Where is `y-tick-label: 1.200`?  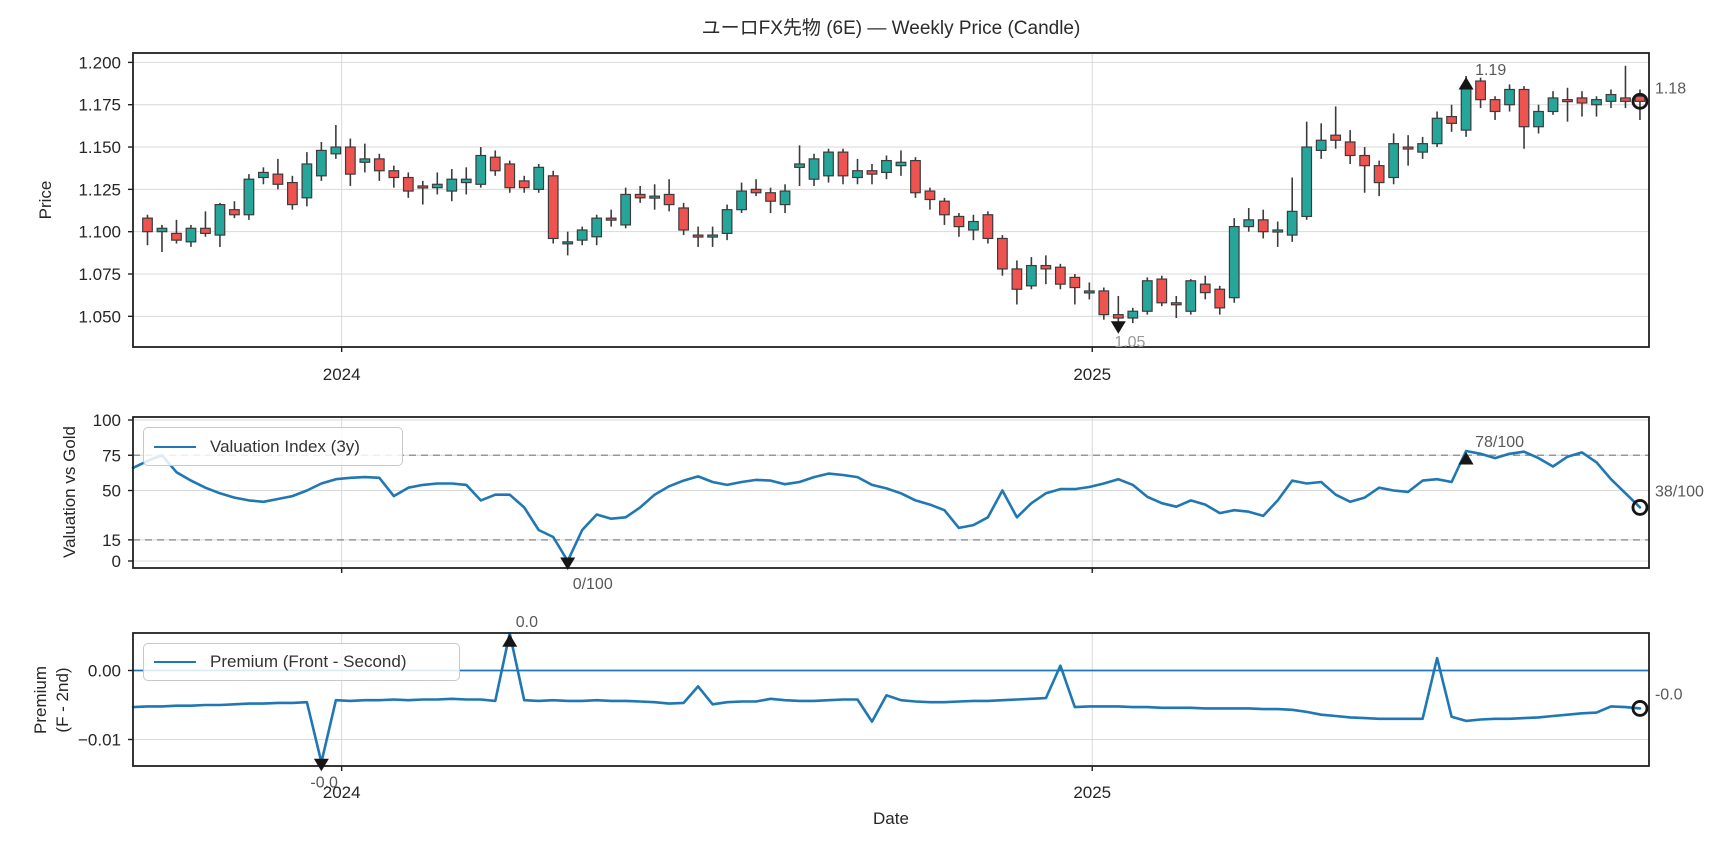
y-tick-label: 1.200 is located at coordinates (99, 62).